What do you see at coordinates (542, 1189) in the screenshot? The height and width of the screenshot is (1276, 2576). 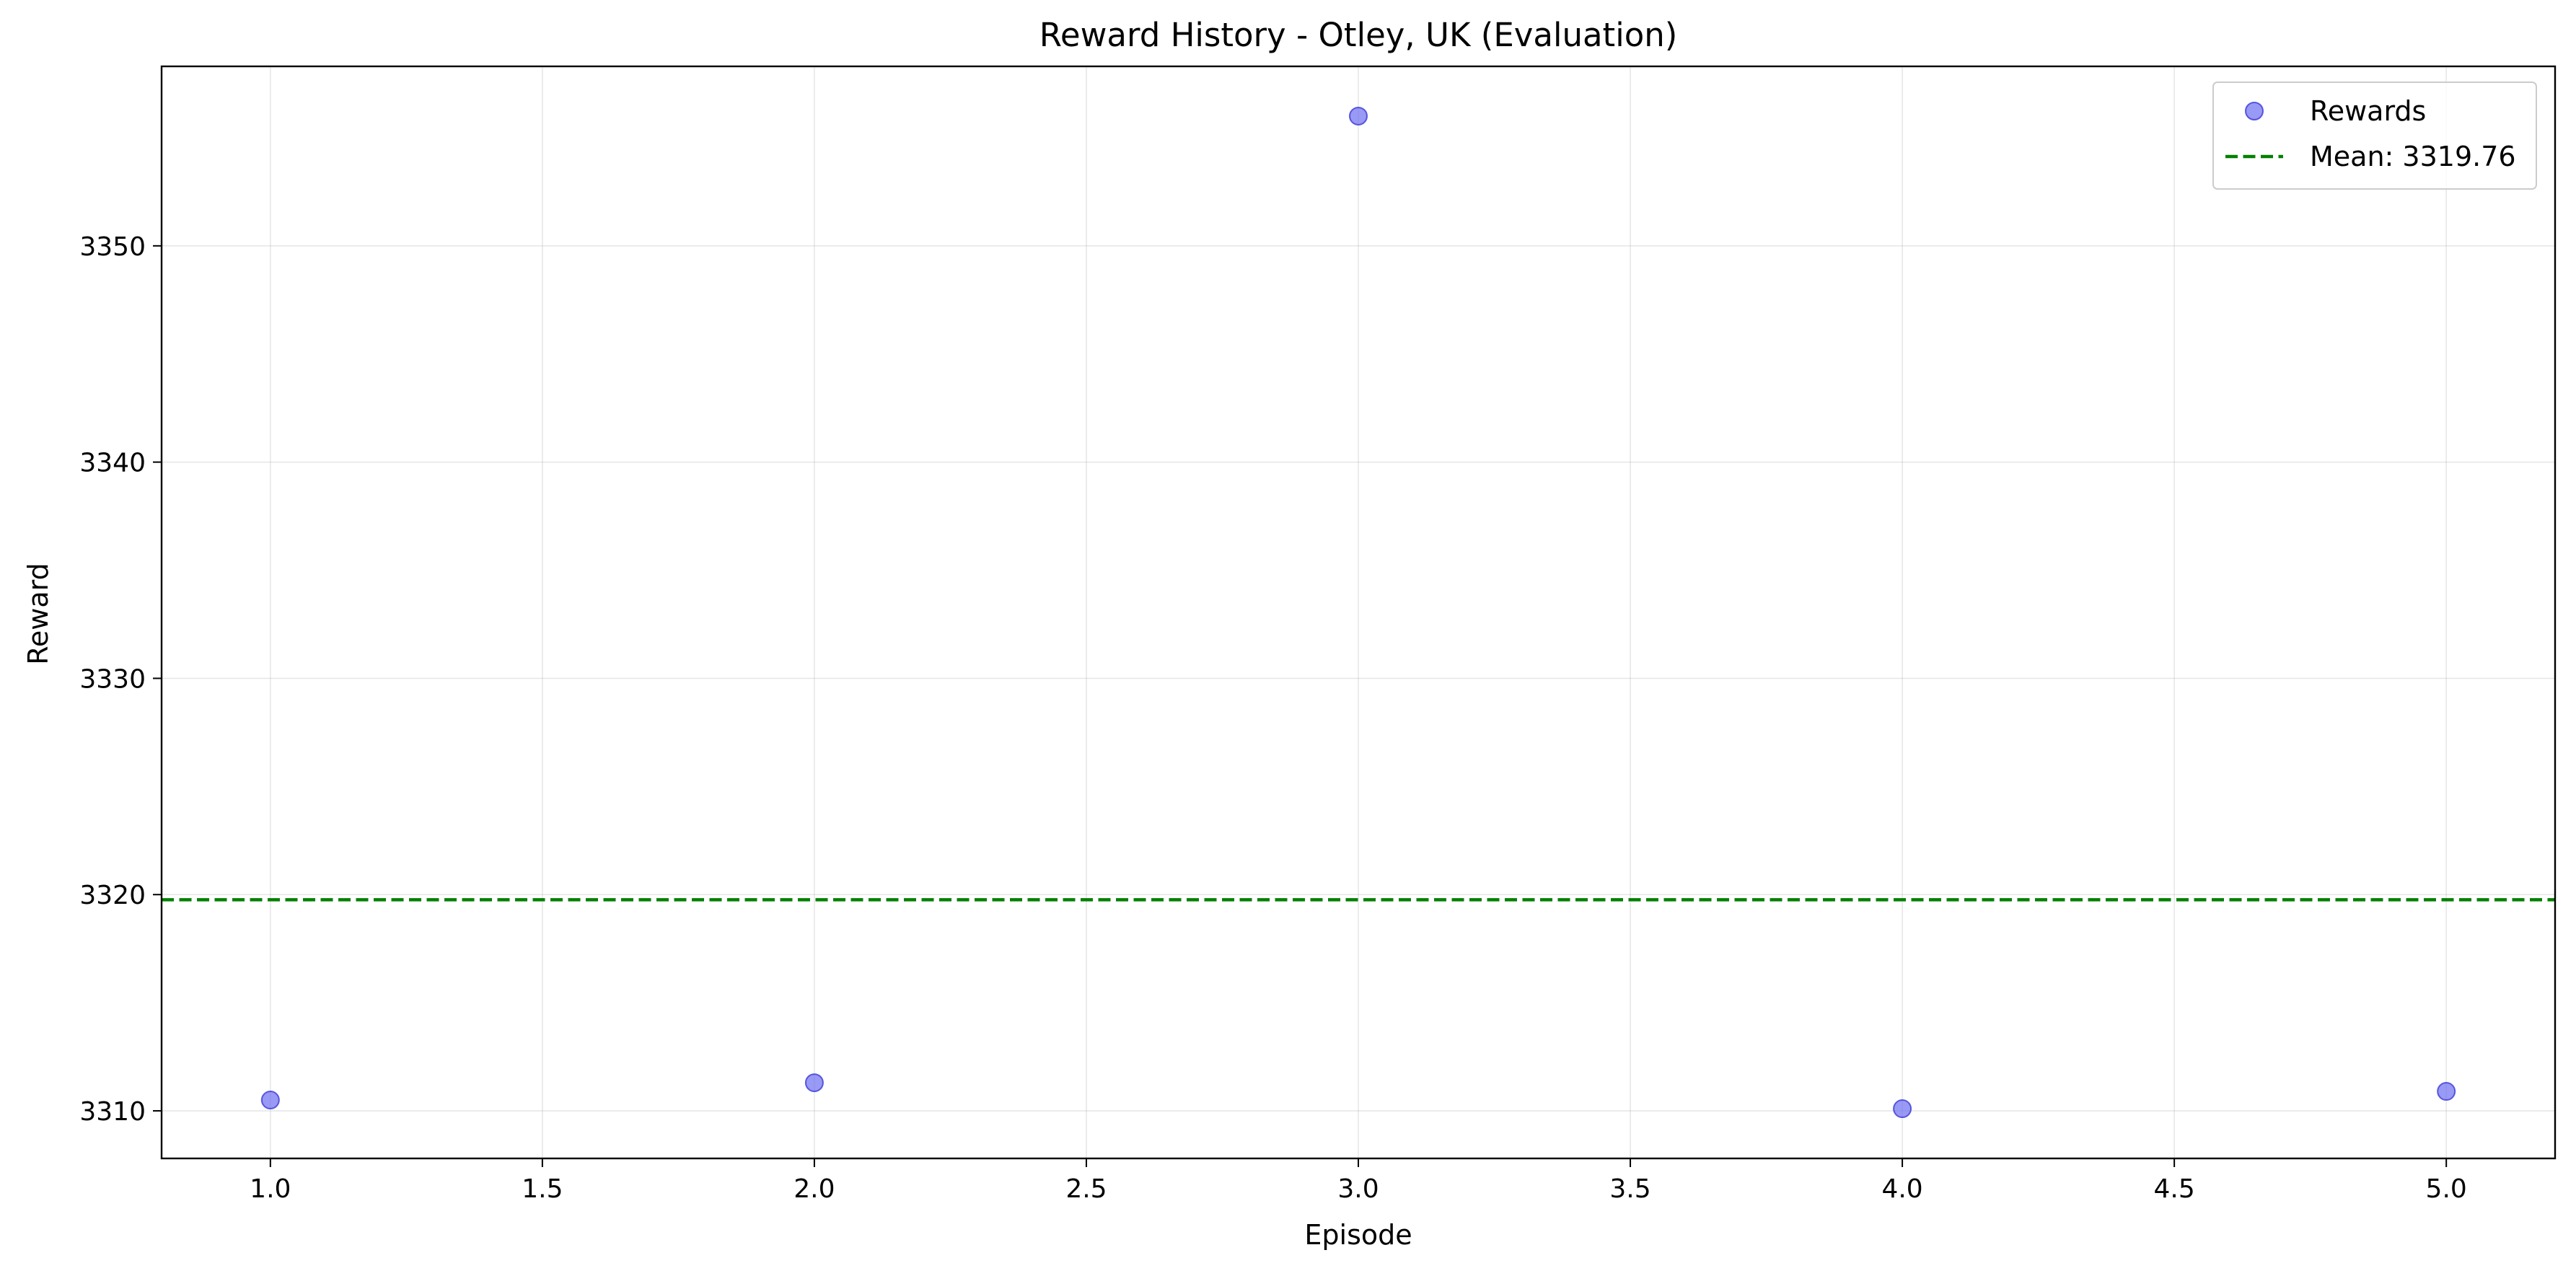 I see `x-tick-label: 1.5` at bounding box center [542, 1189].